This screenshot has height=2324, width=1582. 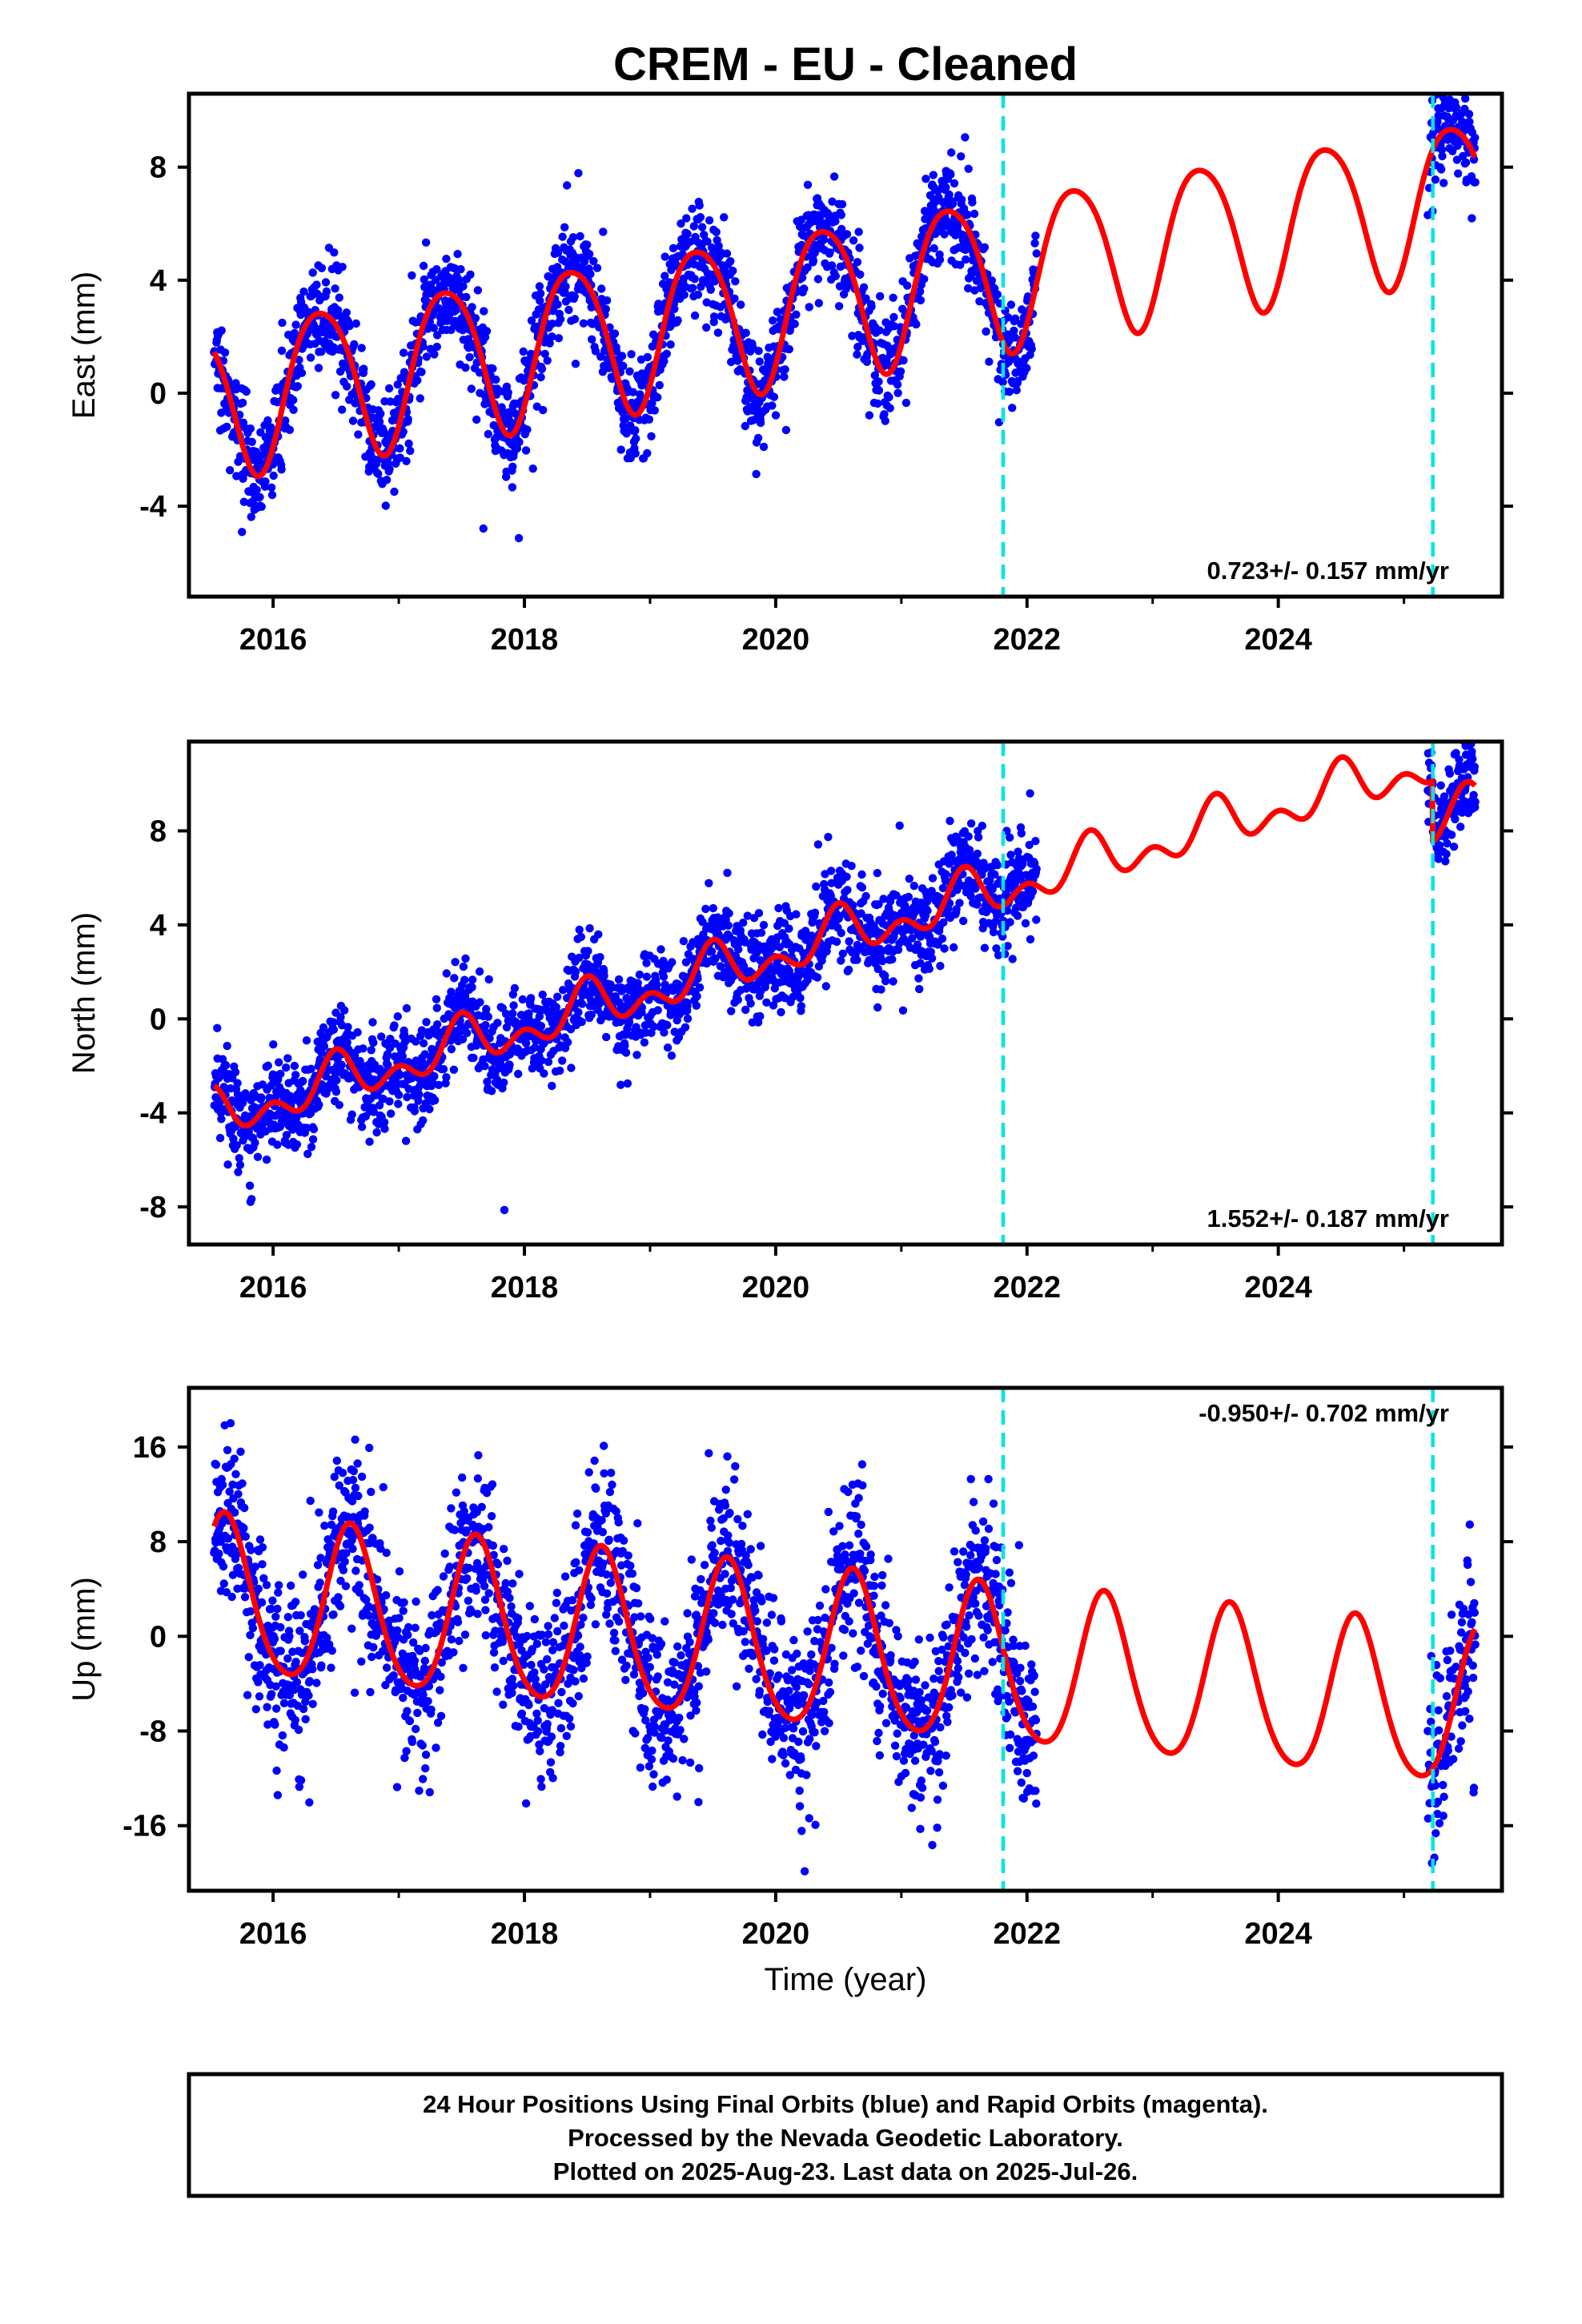 I want to click on y-tick-label: 0, so click(x=158, y=394).